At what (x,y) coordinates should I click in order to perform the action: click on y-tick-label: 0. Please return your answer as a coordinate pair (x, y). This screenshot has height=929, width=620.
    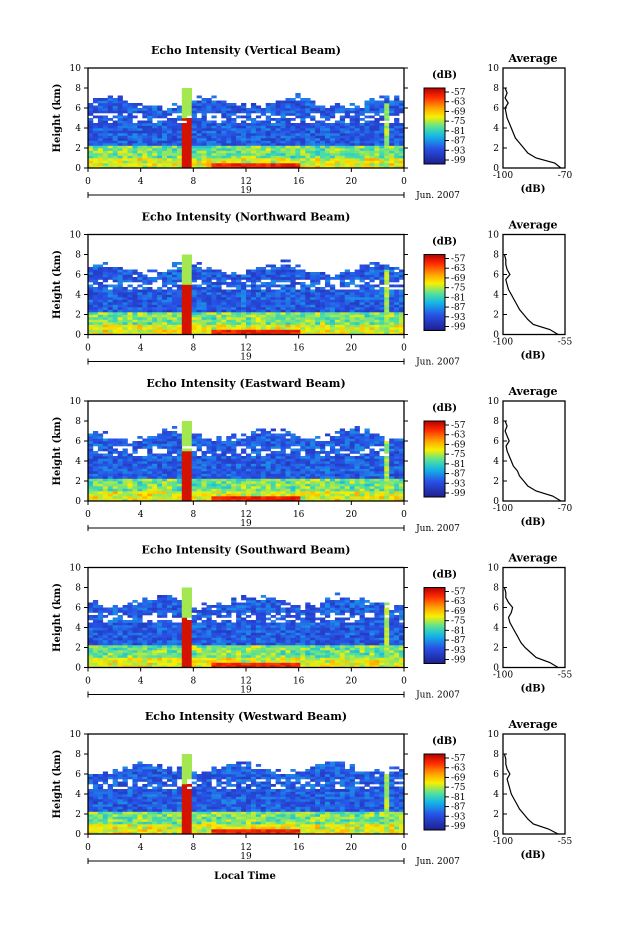
    Looking at the image, I should click on (78, 336).